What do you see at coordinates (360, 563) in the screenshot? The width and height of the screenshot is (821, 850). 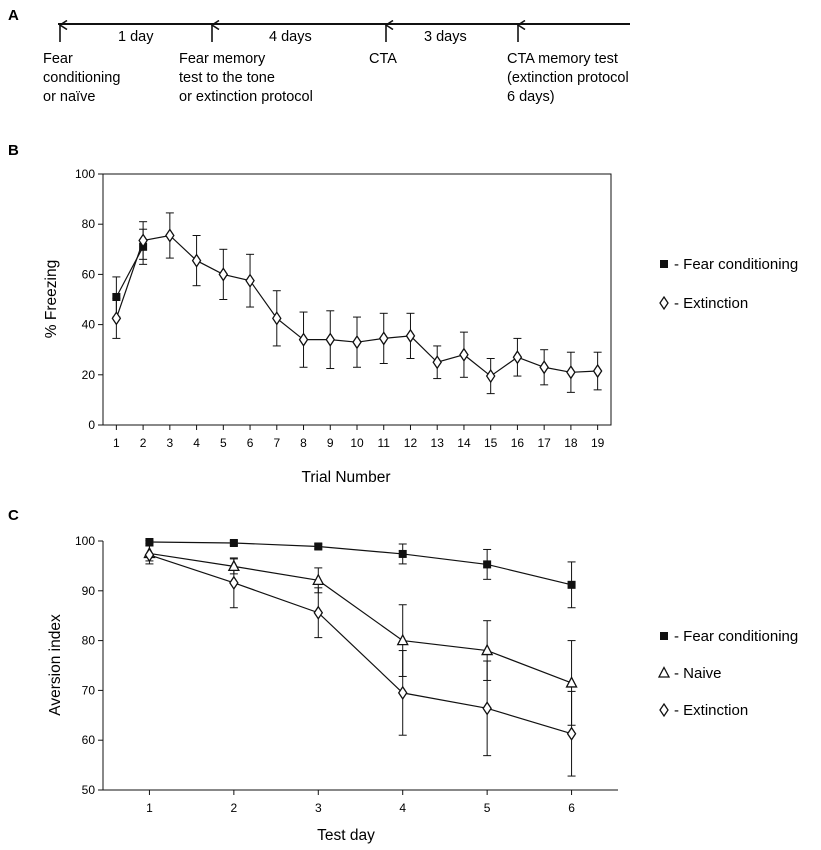 I see `panel-c-fear-conditioning-line` at bounding box center [360, 563].